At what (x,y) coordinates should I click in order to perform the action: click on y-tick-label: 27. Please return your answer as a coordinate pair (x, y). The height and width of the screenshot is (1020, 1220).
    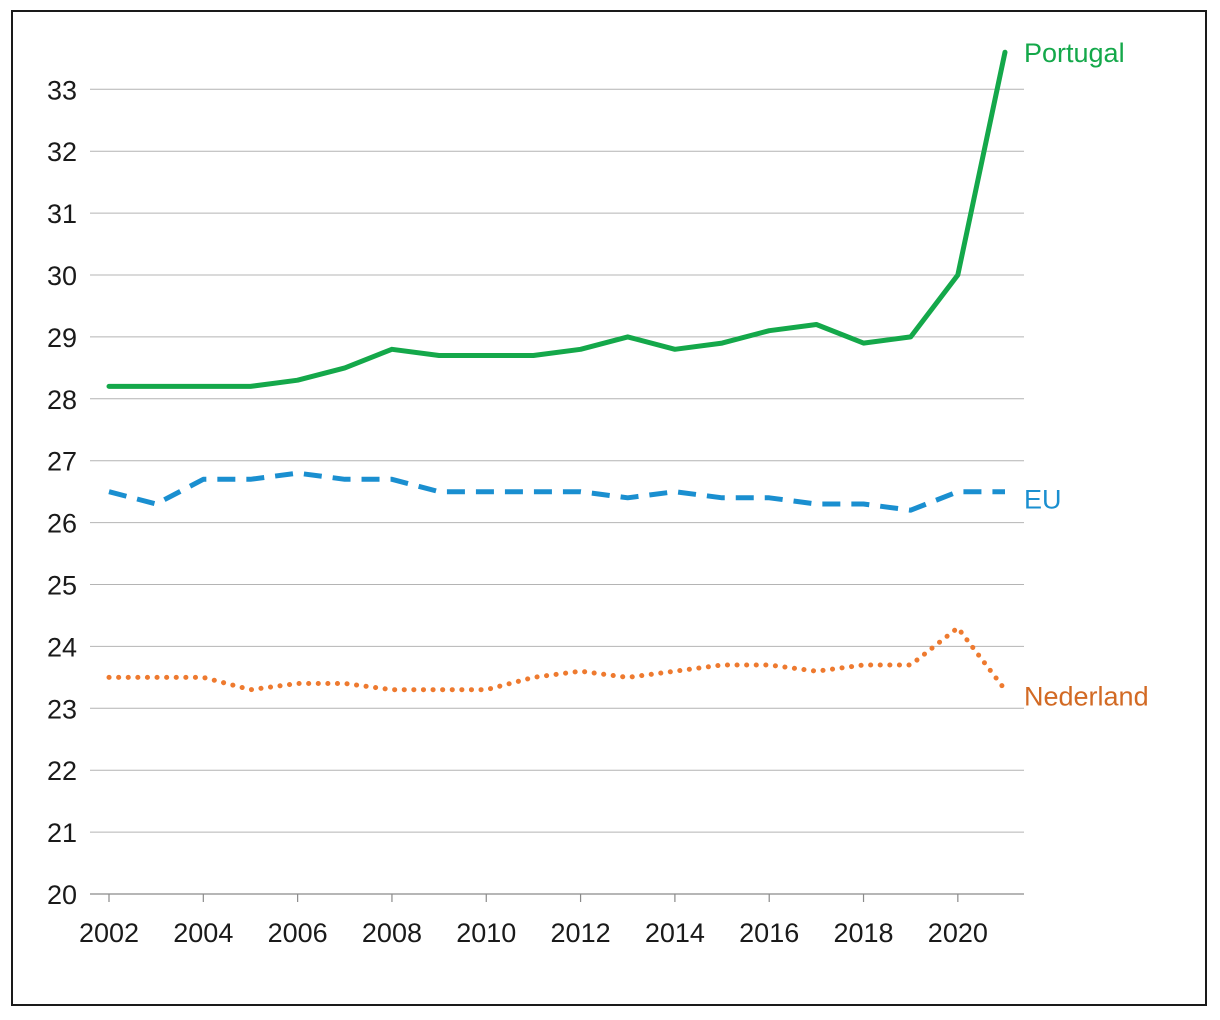
    Looking at the image, I should click on (62, 462).